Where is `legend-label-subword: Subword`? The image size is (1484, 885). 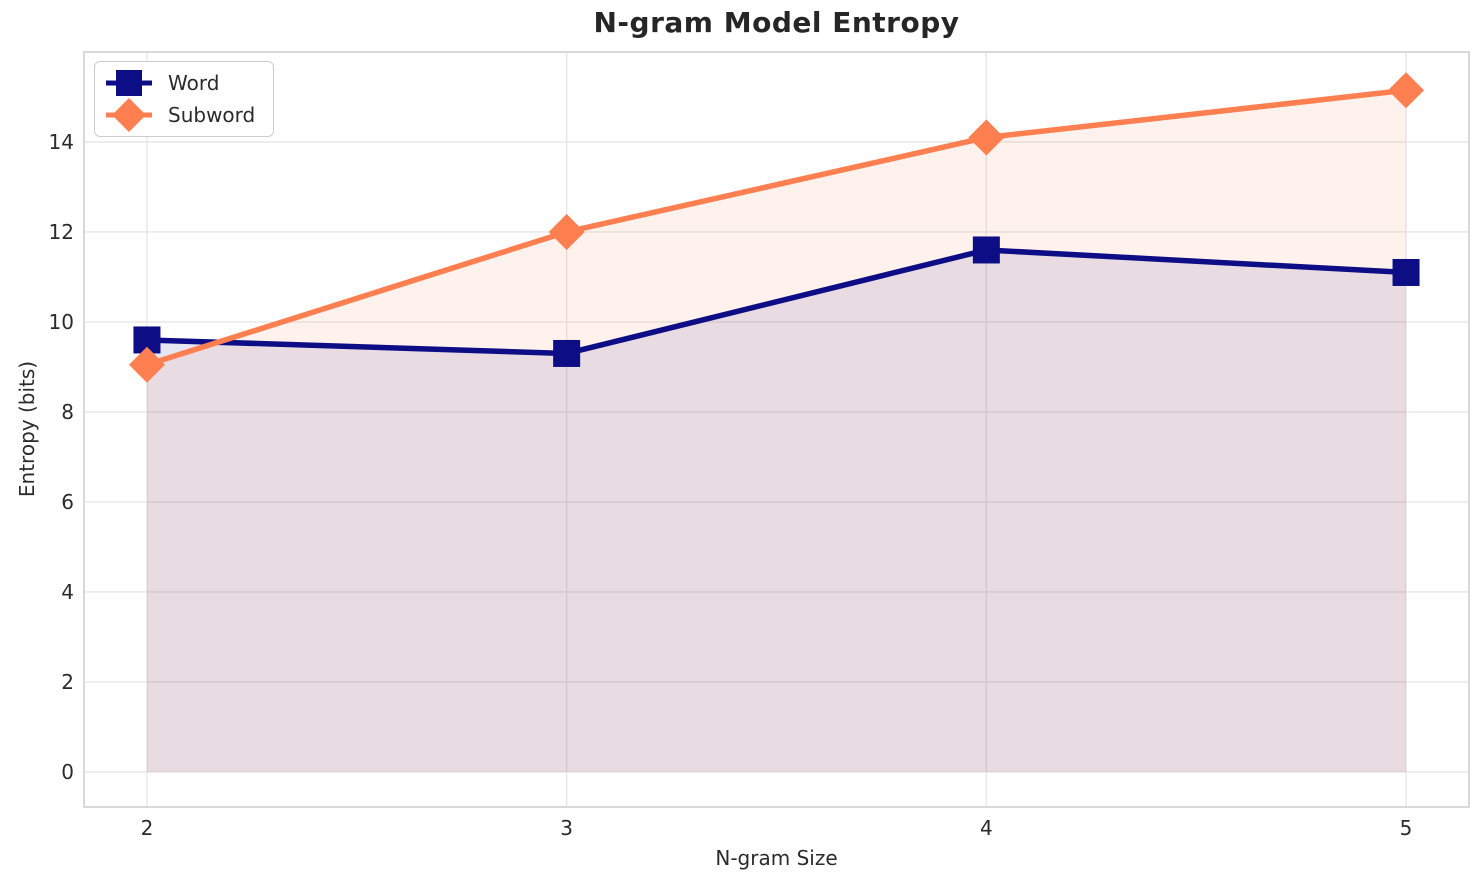 legend-label-subword: Subword is located at coordinates (212, 115).